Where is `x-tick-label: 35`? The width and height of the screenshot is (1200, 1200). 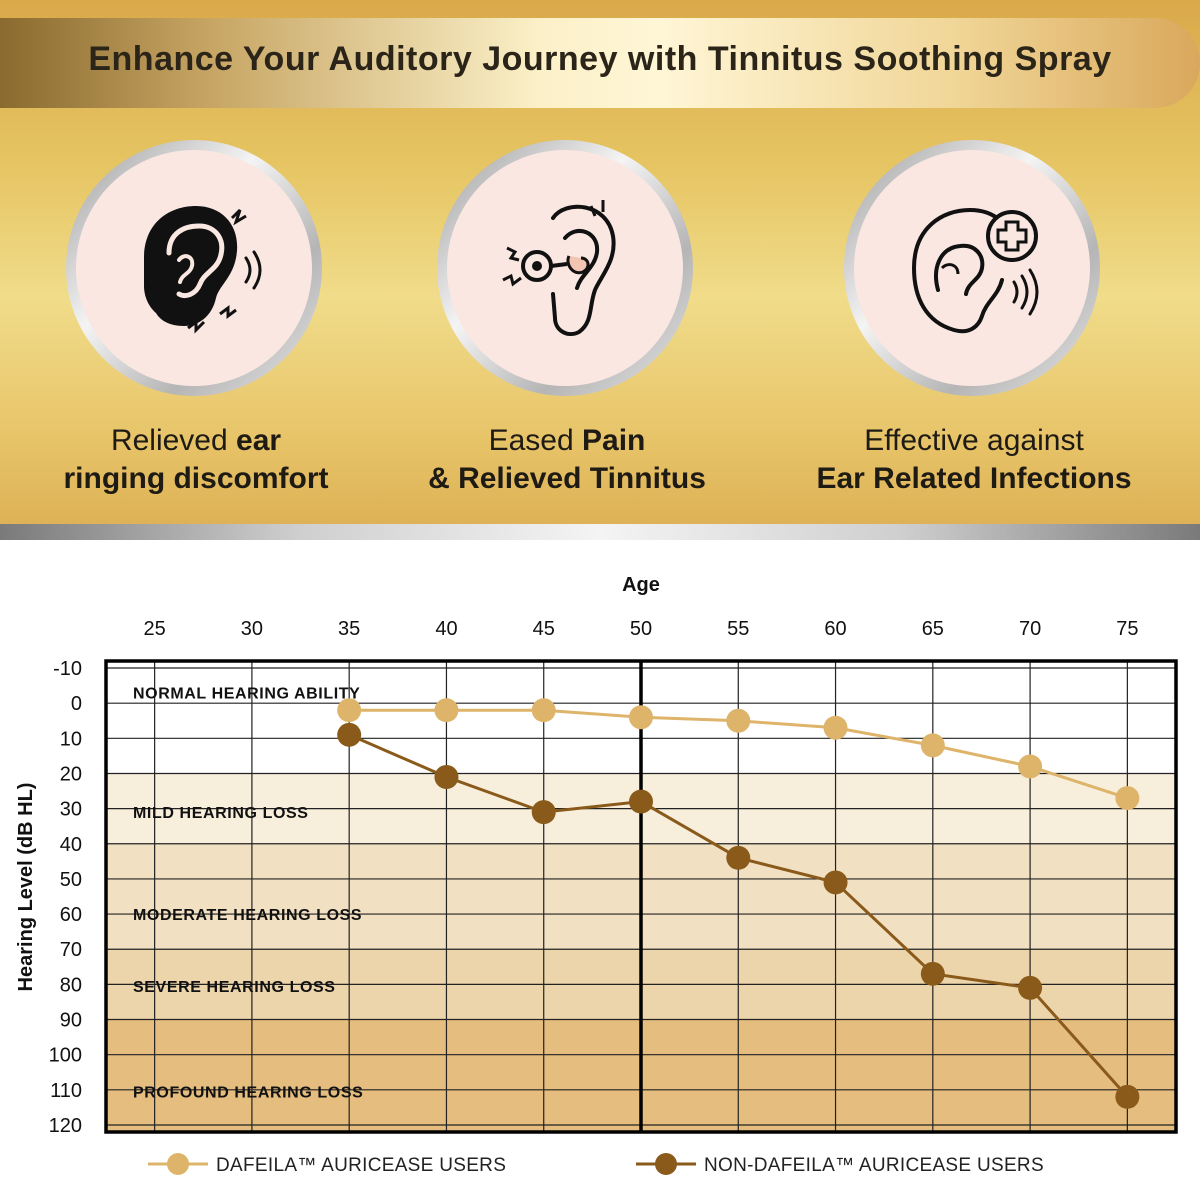 x-tick-label: 35 is located at coordinates (349, 629).